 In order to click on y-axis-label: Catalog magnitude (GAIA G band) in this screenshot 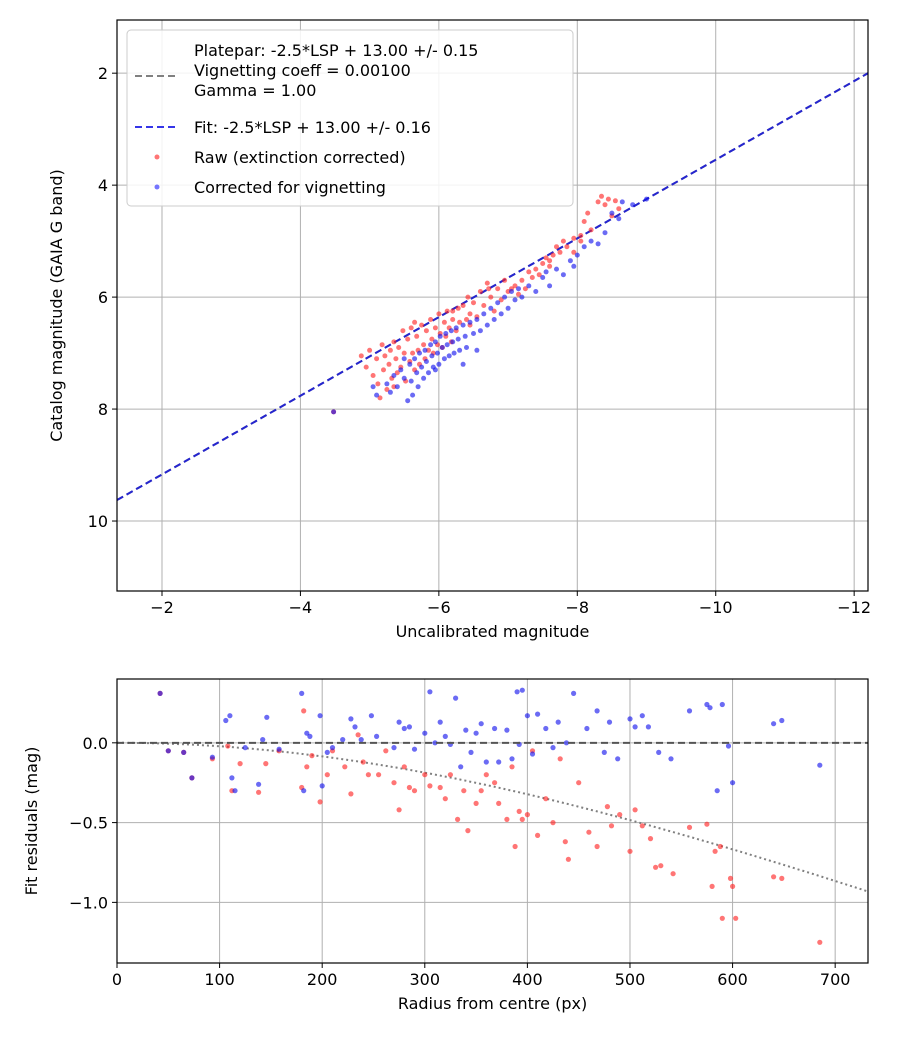, I will do `click(56, 305)`.